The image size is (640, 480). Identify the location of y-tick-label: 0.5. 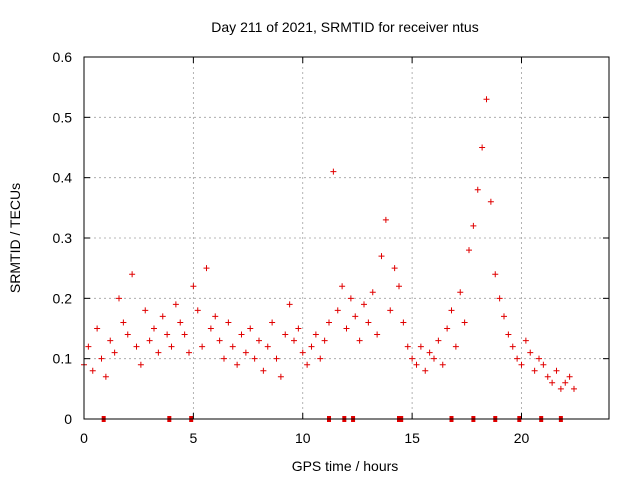
(63, 117).